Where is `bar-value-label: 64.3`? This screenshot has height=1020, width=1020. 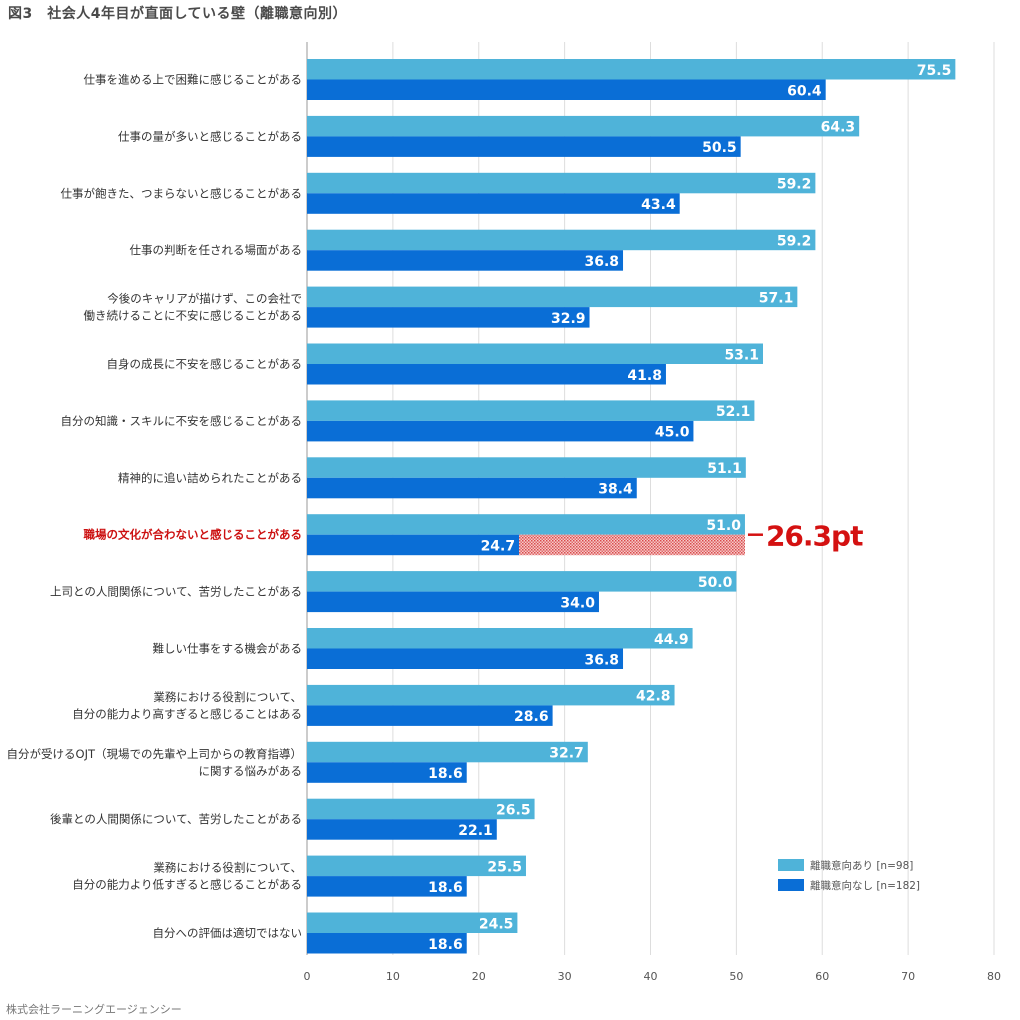 bar-value-label: 64.3 is located at coordinates (838, 128).